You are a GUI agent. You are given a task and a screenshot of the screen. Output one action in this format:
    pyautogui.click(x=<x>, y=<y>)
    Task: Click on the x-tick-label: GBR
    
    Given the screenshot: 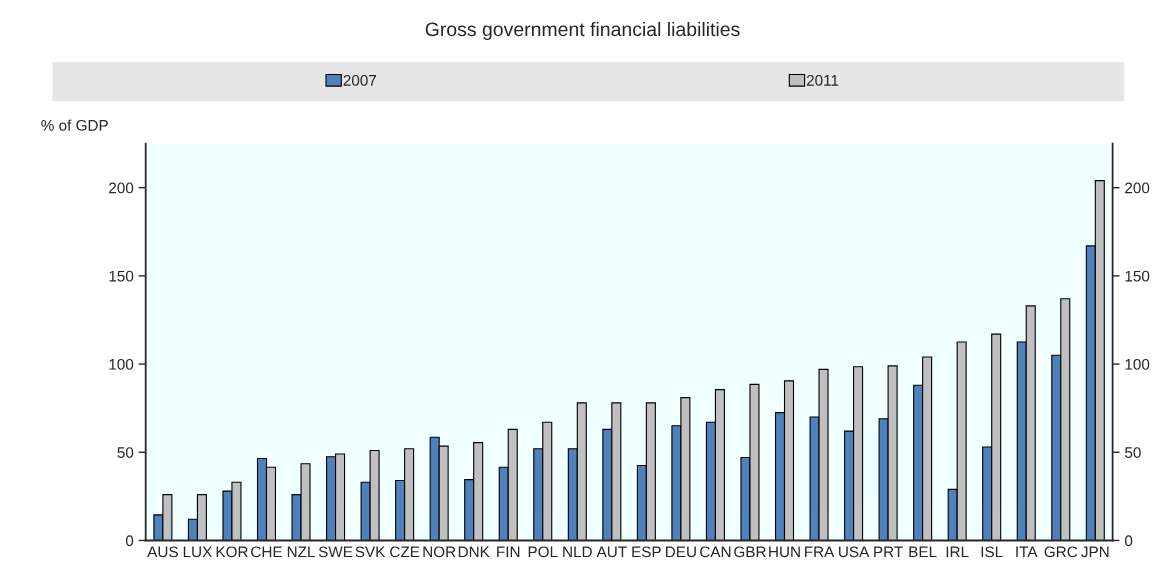 What is the action you would take?
    pyautogui.click(x=750, y=552)
    